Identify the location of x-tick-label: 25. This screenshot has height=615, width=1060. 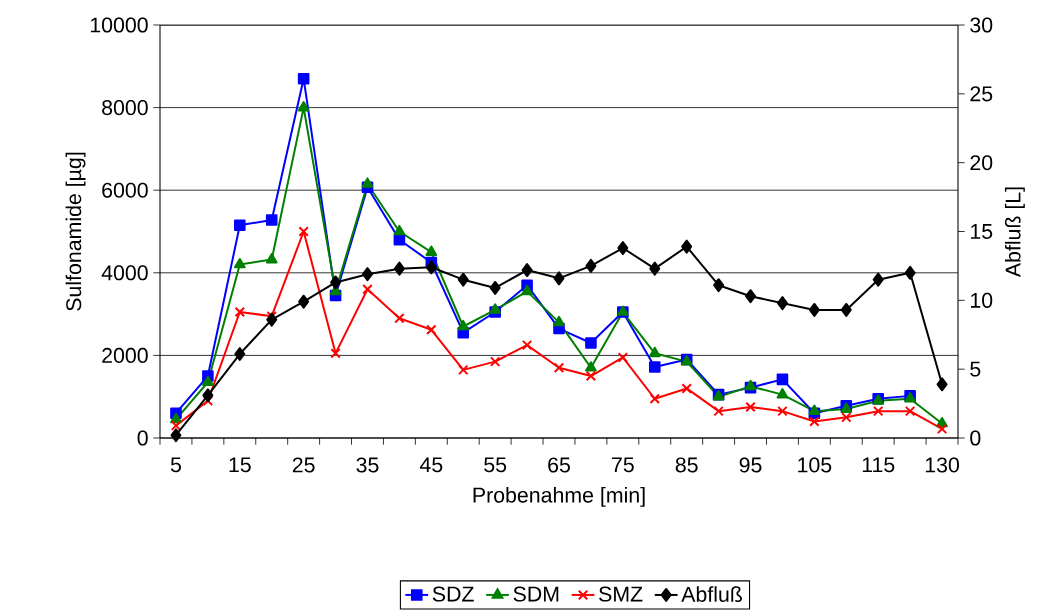
(303, 465).